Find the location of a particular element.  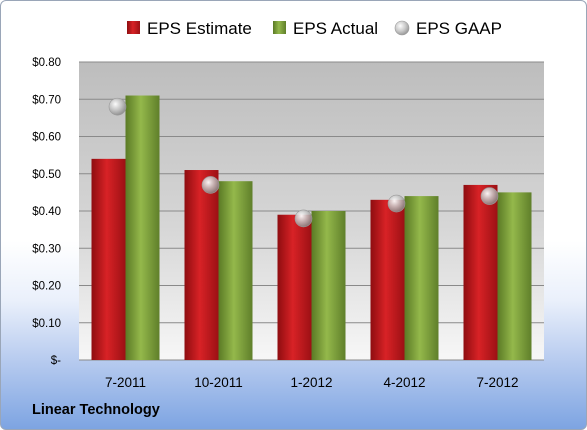

x-tick-label: 7-2012 is located at coordinates (497, 382).